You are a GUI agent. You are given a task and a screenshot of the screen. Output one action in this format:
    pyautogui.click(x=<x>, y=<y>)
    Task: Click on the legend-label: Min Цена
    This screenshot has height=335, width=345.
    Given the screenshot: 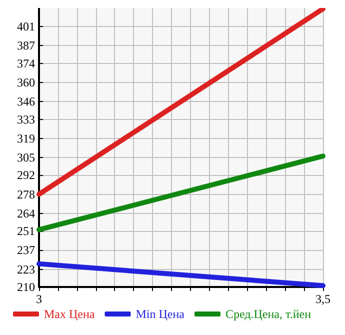 What is the action you would take?
    pyautogui.click(x=161, y=314)
    